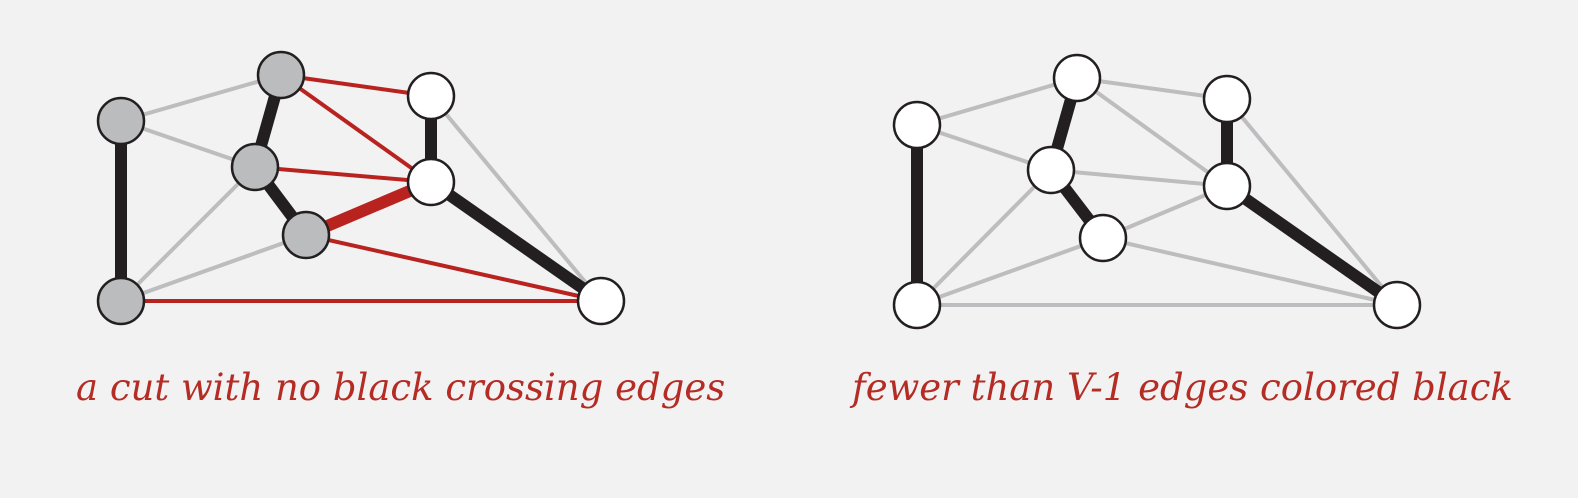 The image size is (1578, 498). What do you see at coordinates (1051, 170) in the screenshot?
I see `node-D-white` at bounding box center [1051, 170].